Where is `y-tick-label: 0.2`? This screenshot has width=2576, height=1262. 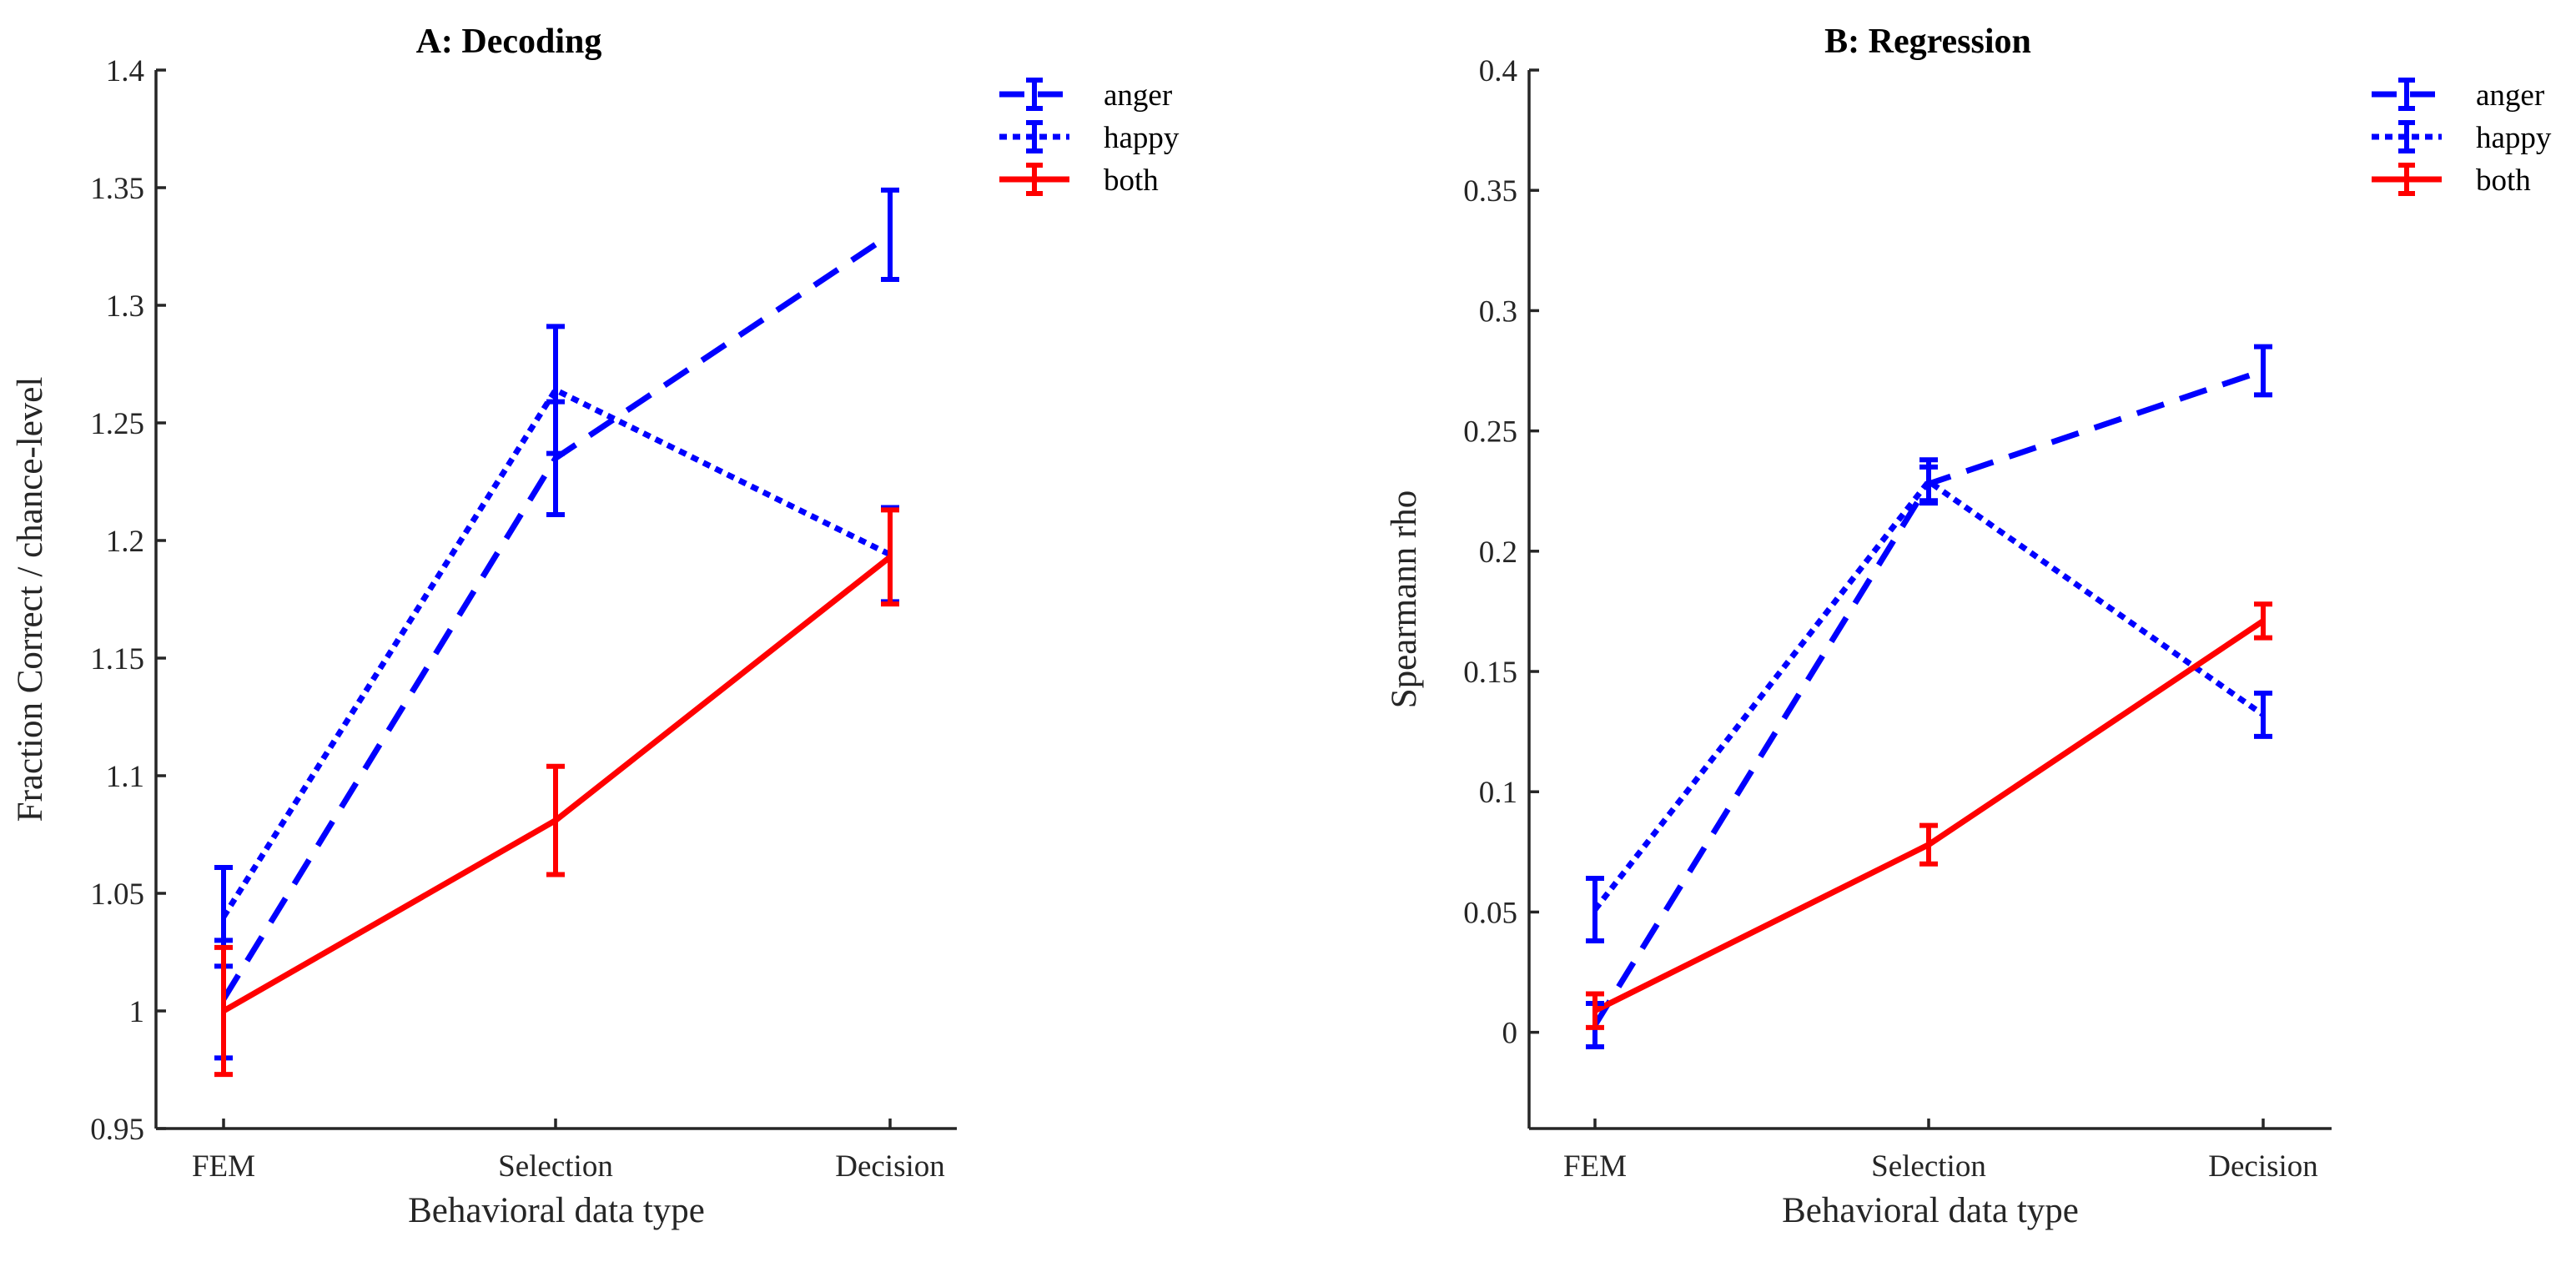
y-tick-label: 0.2 is located at coordinates (1498, 552).